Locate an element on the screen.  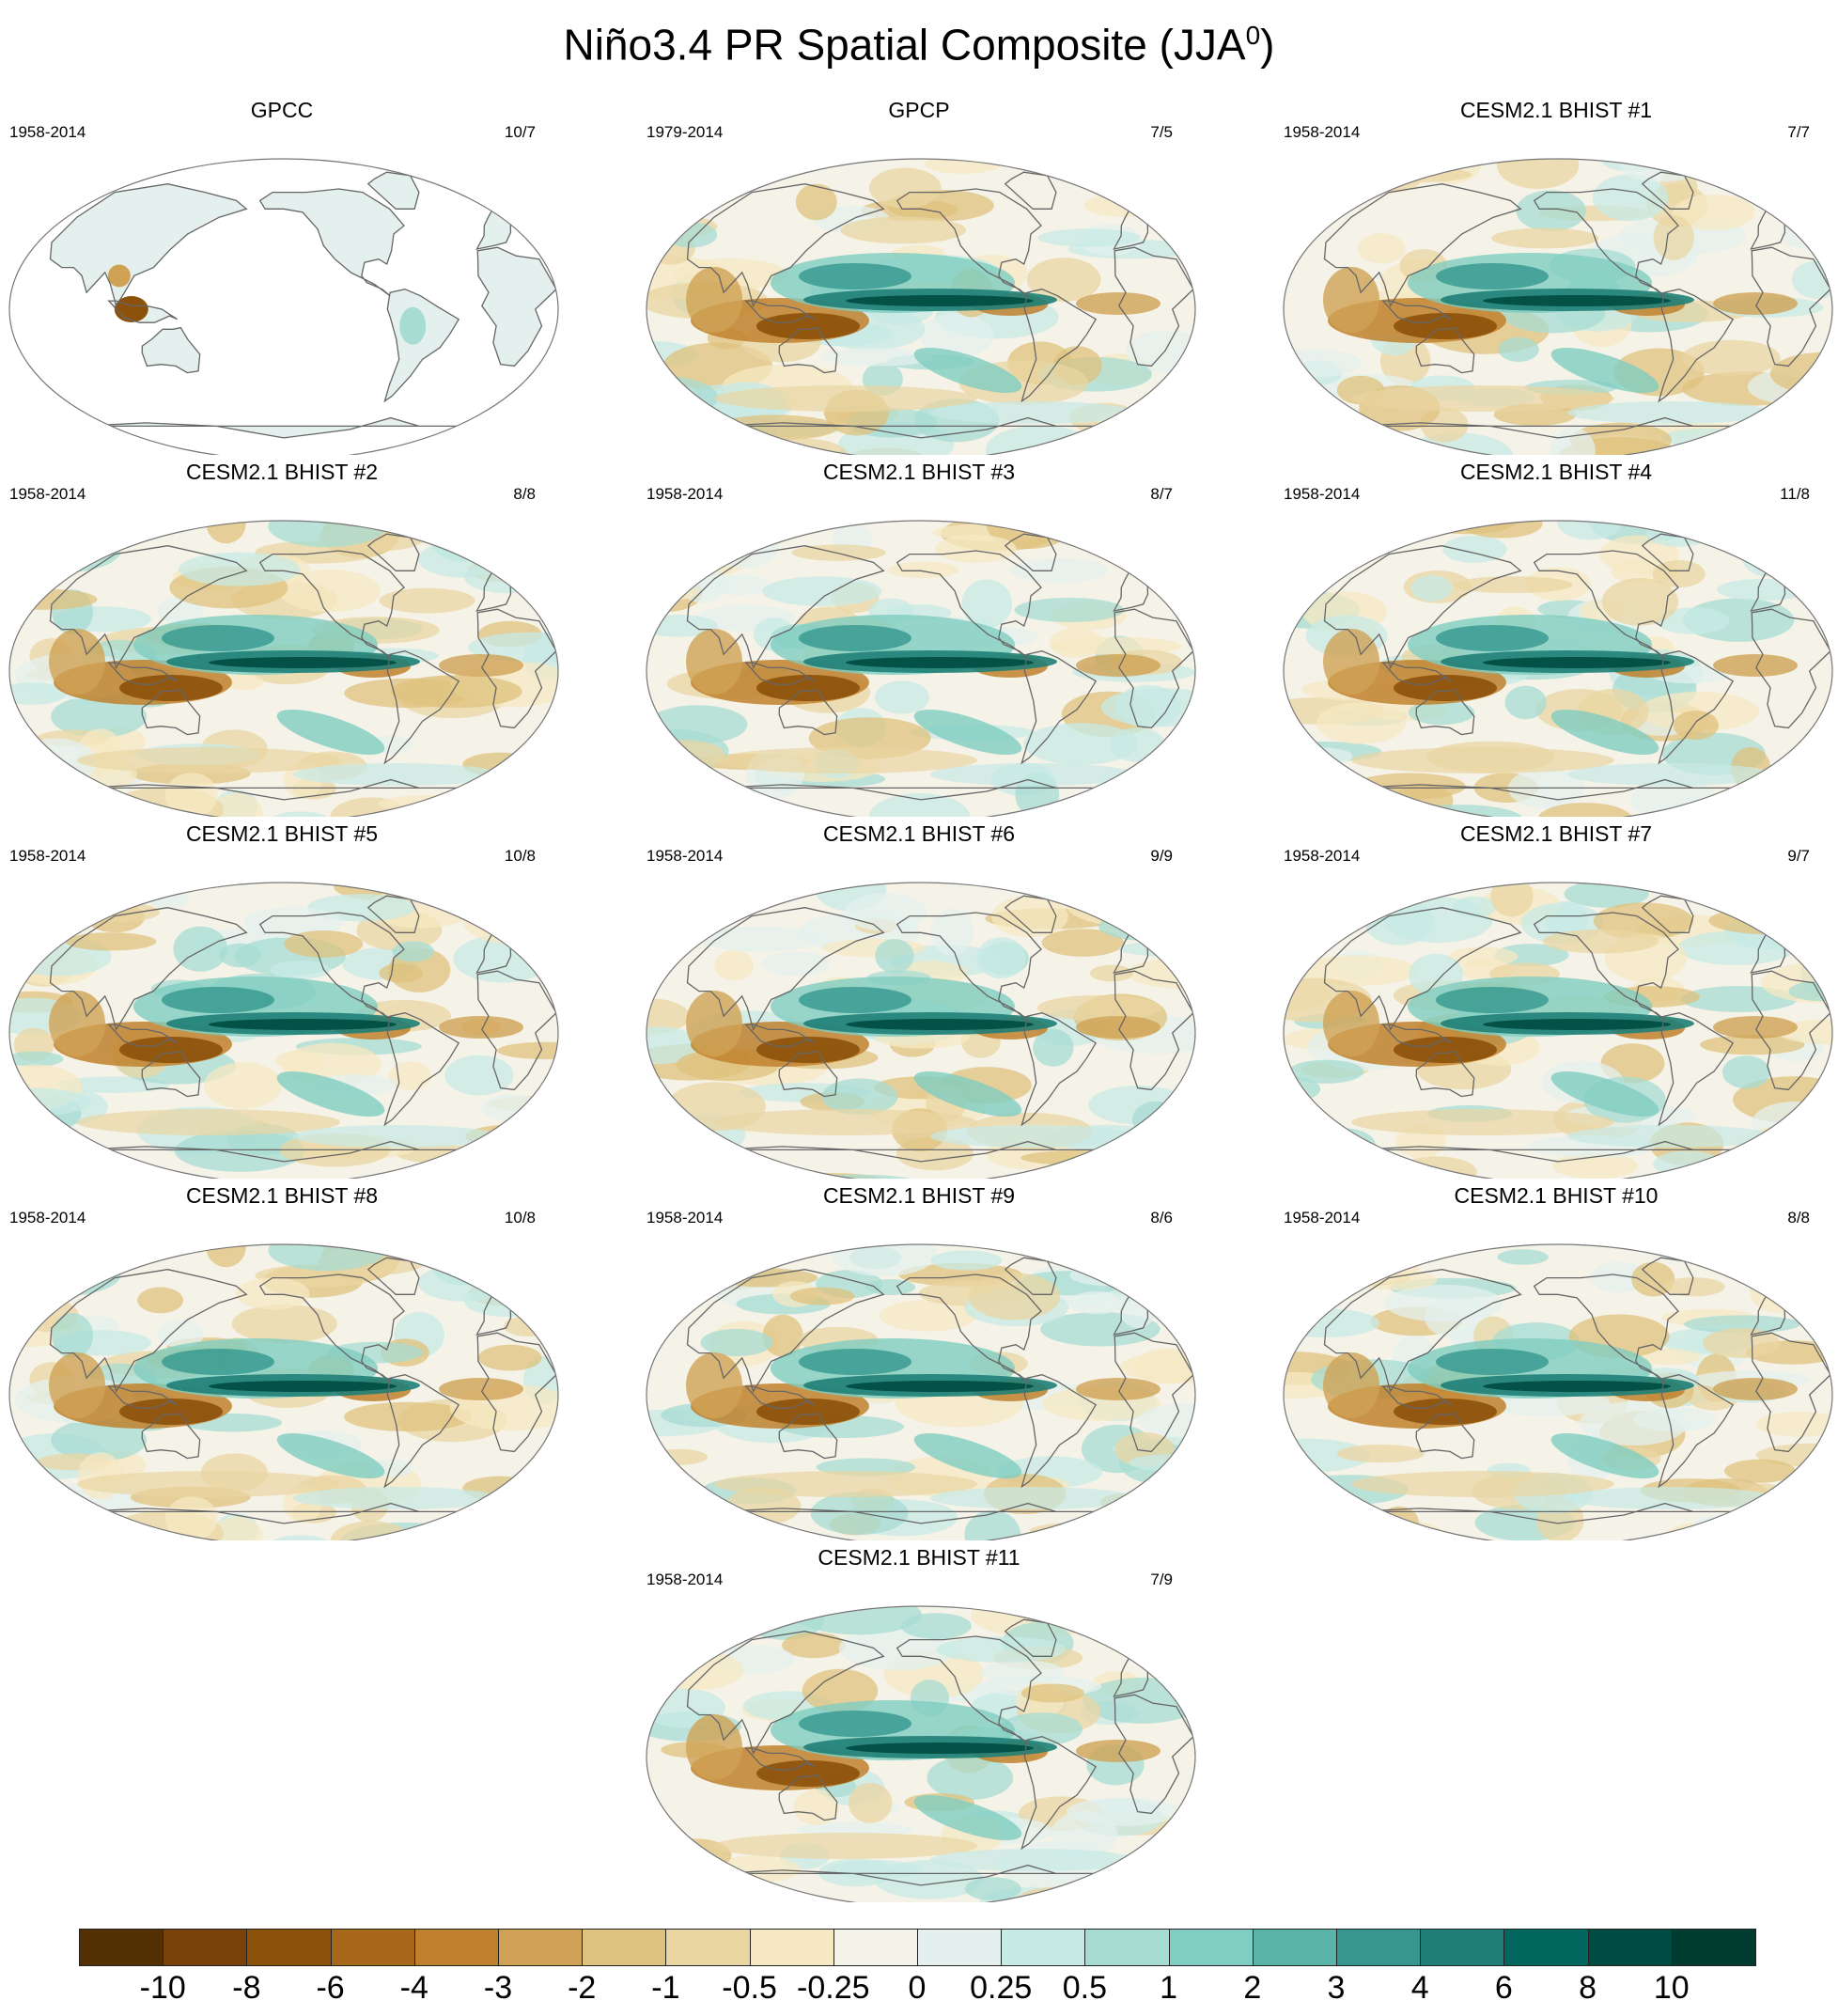
panel-title: CESM2.1 BHIST #9 is located at coordinates (919, 1195).